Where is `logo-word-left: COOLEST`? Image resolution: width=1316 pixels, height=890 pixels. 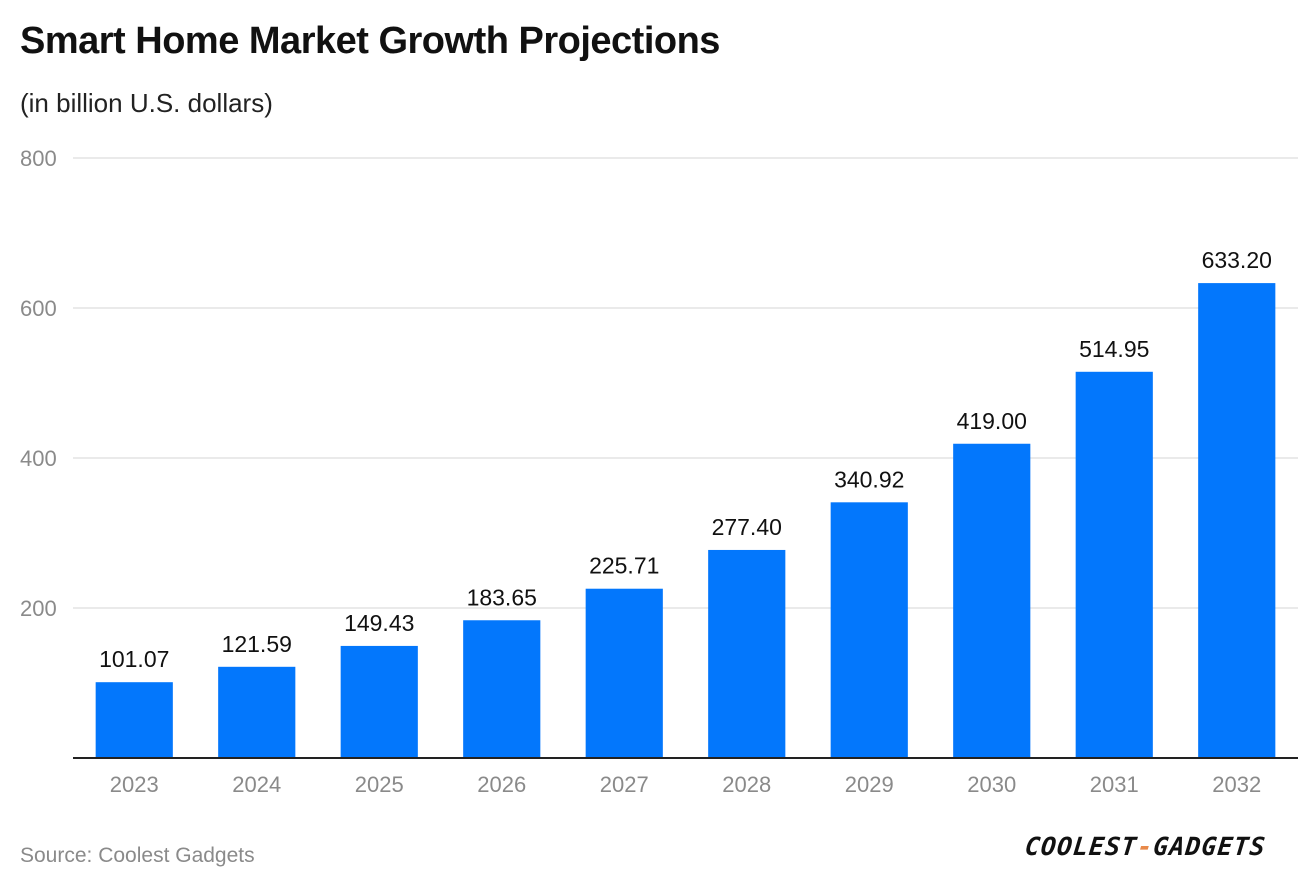
logo-word-left: COOLEST is located at coordinates (1081, 846).